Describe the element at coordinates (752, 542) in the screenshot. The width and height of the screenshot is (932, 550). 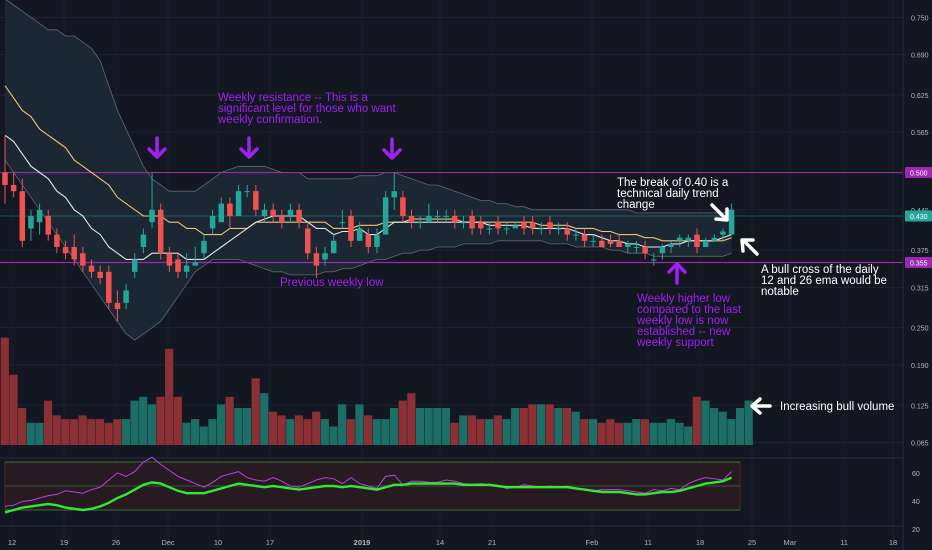
I see `time-tick-label: 25` at that location.